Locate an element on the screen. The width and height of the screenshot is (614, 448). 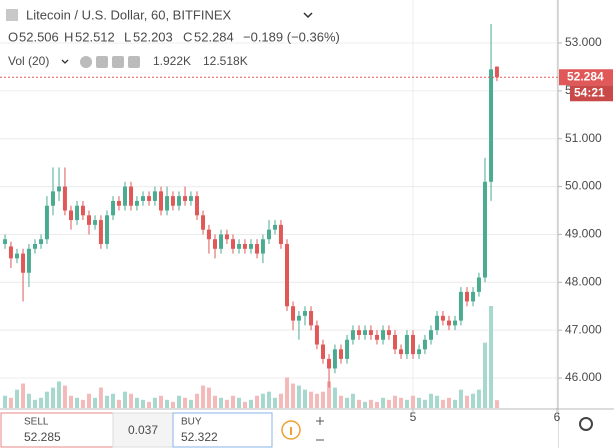
ohlc-value: 52.203 is located at coordinates (153, 36).